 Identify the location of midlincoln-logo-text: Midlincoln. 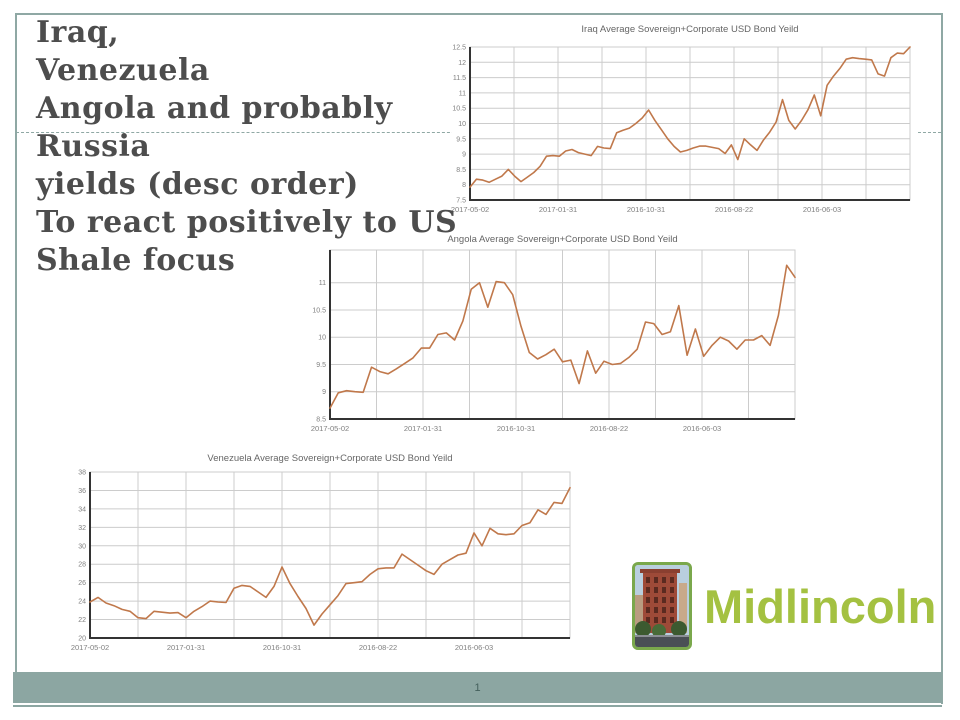
(820, 606).